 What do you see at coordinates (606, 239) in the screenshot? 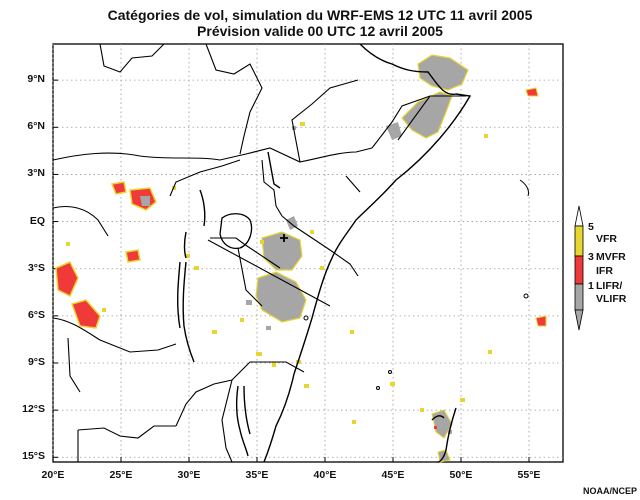
I see `legend-label-vfr: VFR` at bounding box center [606, 239].